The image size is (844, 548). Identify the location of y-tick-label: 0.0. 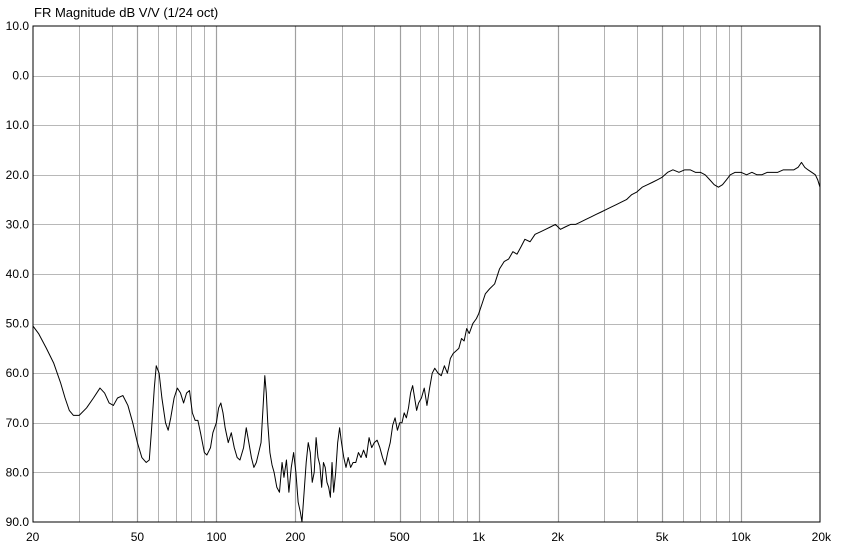
(20, 76).